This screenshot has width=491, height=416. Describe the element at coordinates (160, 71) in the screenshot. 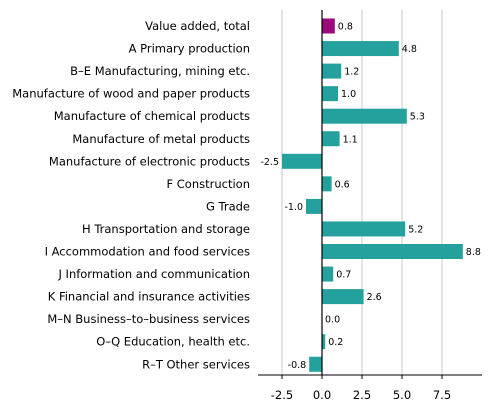

I see `category-label-2: B–E Manufacturing, mining etc.` at that location.